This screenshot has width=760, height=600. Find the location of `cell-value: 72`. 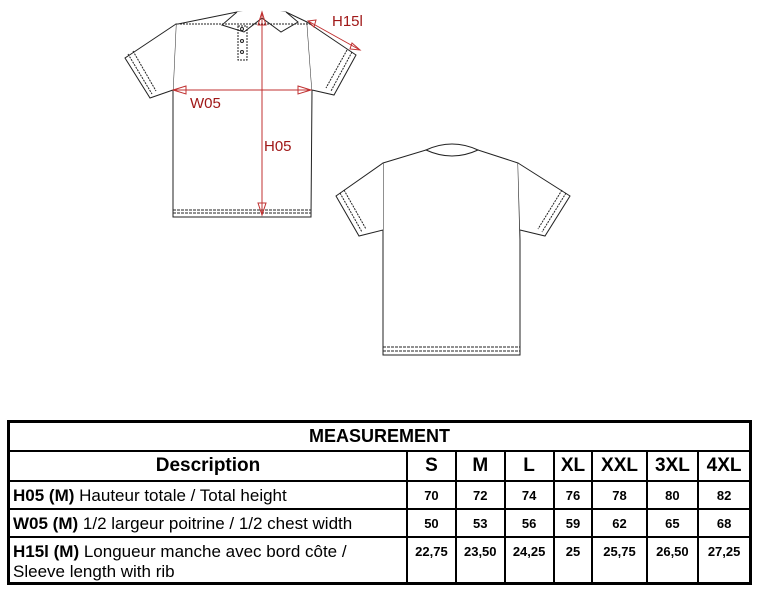

cell-value: 72 is located at coordinates (480, 495).